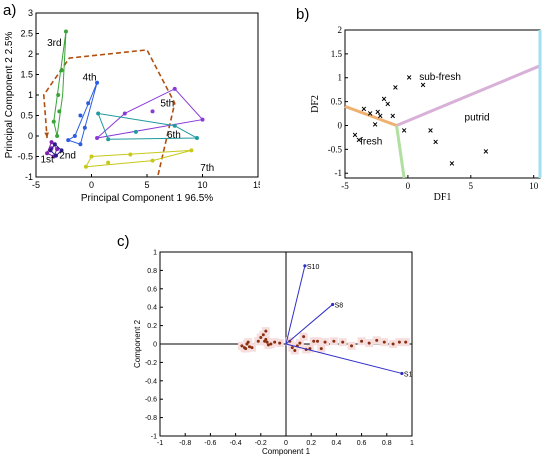 Image resolution: width=550 pixels, height=460 pixels. Describe the element at coordinates (90, 78) in the screenshot. I see `group-label: 4th` at that location.